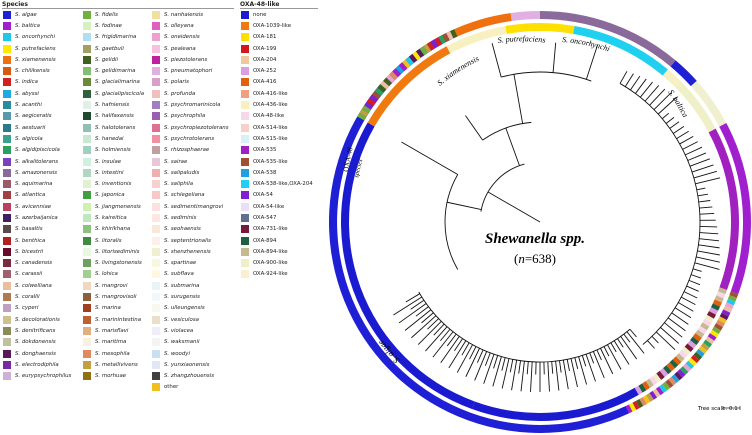  Describe the element at coordinates (111, 285) in the screenshot. I see `legend-label: S. mangrovi` at that location.